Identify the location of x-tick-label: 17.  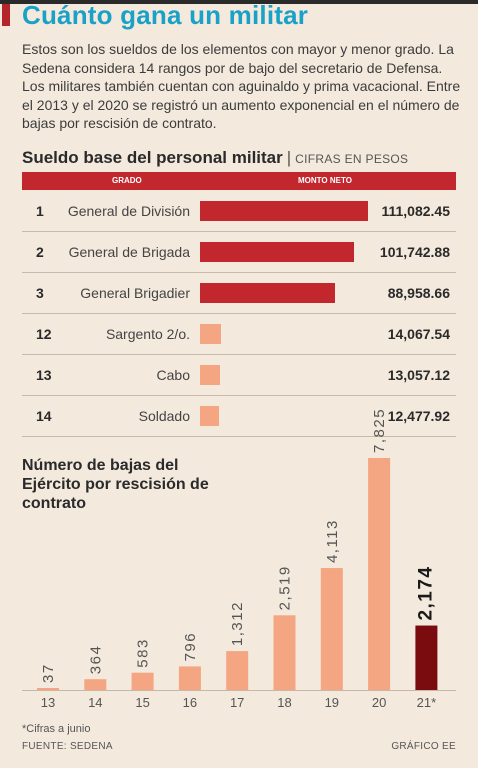
(237, 702).